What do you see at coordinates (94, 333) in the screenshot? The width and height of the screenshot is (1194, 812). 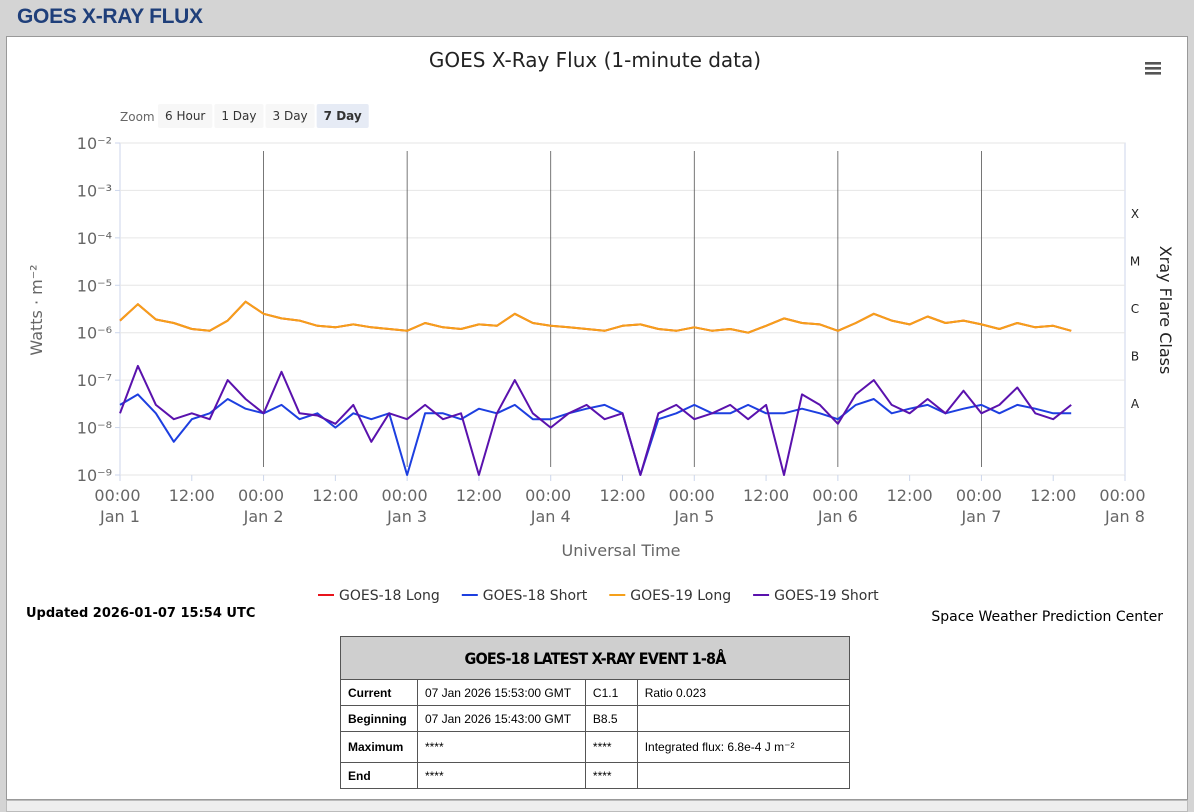 I see `y-tick-label: 10⁻⁶` at bounding box center [94, 333].